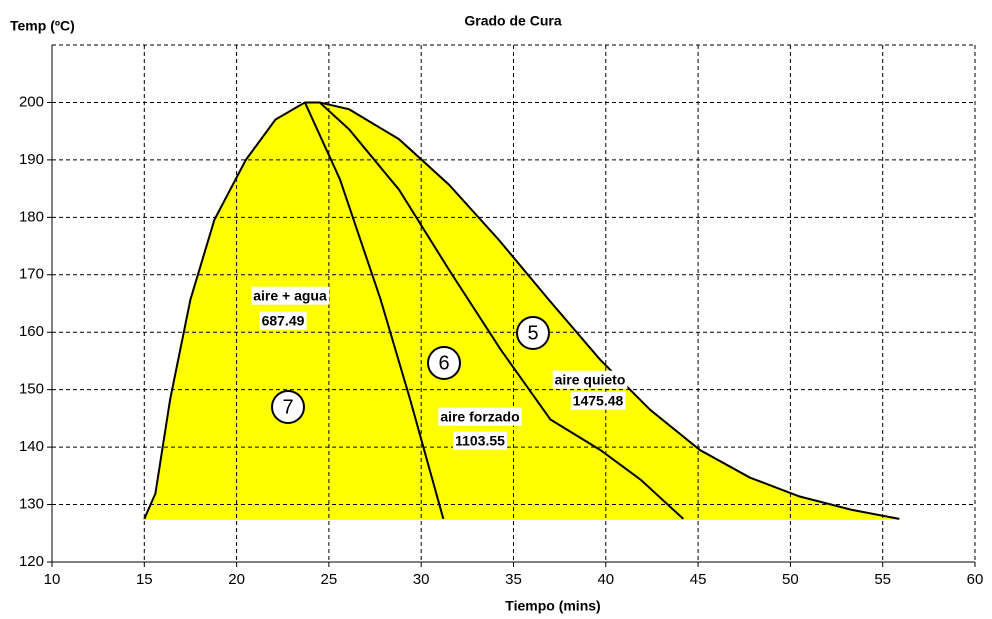 The width and height of the screenshot is (992, 619). Describe the element at coordinates (31, 446) in the screenshot. I see `y-tick-label: 140` at that location.